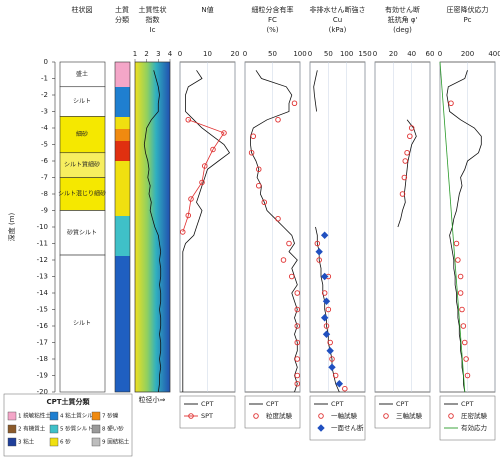 This screenshot has height=461, width=500. What do you see at coordinates (235, 54) in the screenshot?
I see `x-tick-label: 20` at bounding box center [235, 54].